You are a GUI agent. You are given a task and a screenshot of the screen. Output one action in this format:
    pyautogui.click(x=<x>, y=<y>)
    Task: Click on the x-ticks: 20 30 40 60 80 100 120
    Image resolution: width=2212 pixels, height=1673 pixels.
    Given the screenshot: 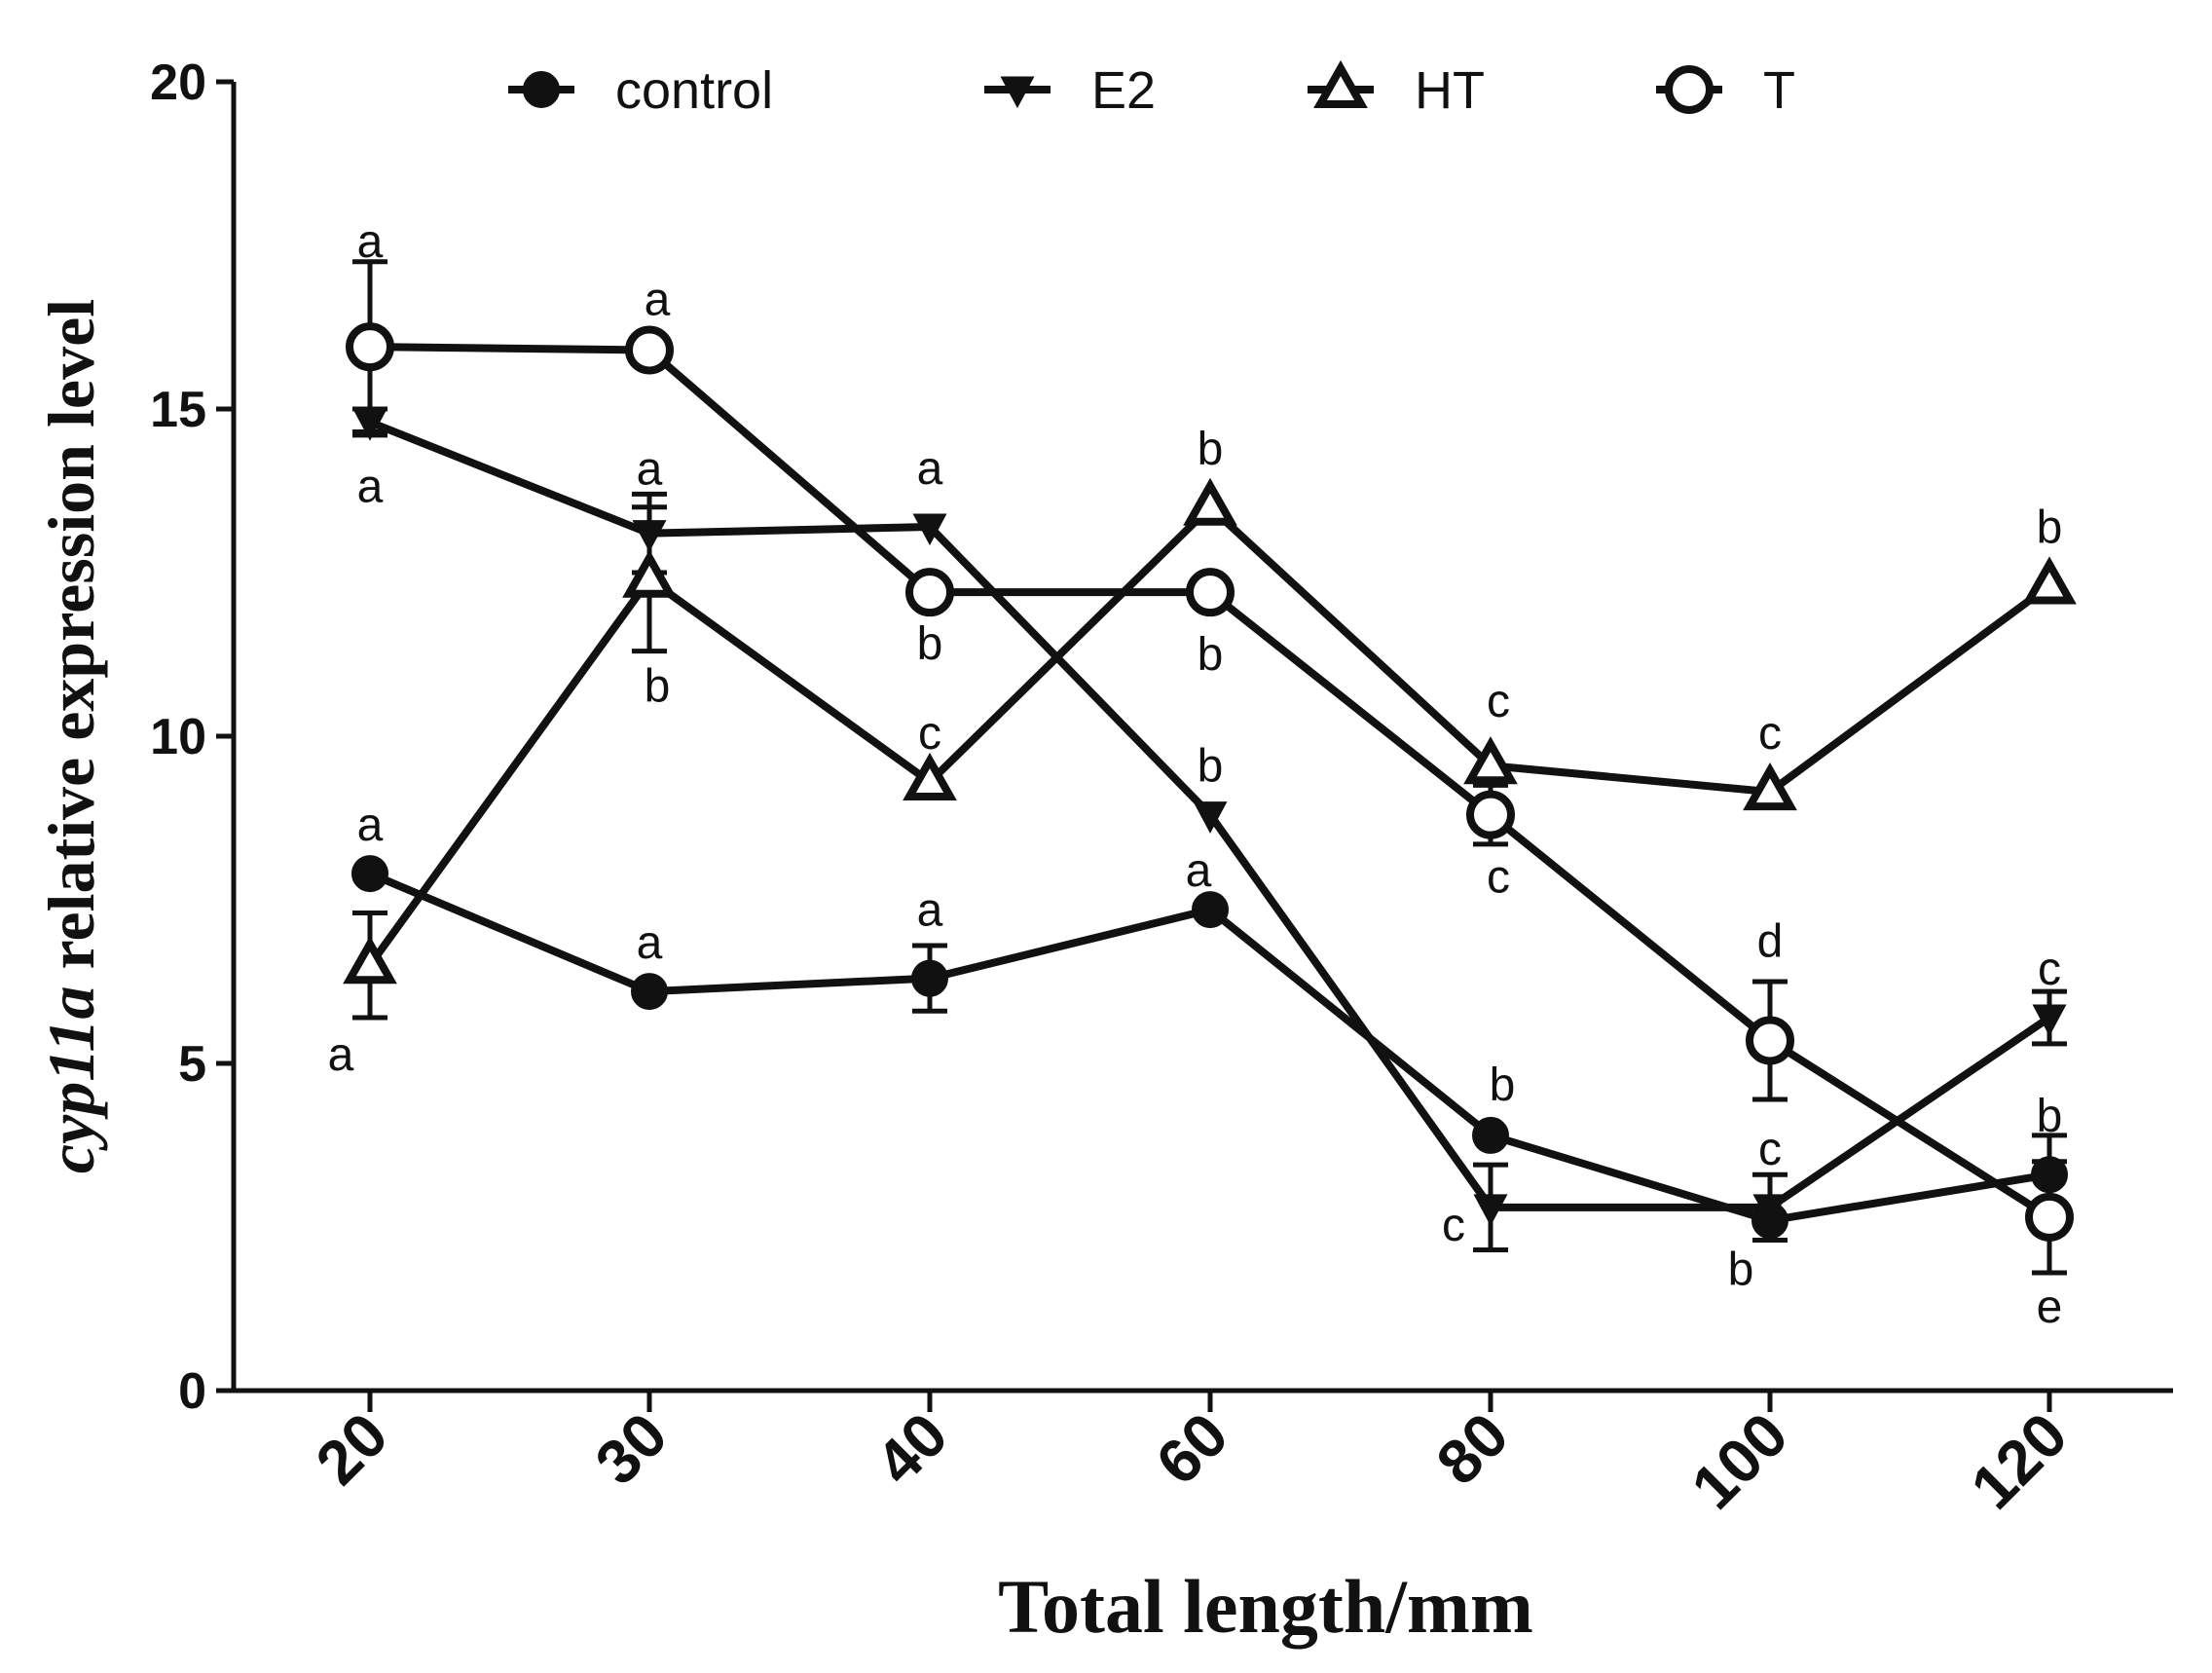 What is the action you would take?
    pyautogui.click(x=1192, y=1457)
    